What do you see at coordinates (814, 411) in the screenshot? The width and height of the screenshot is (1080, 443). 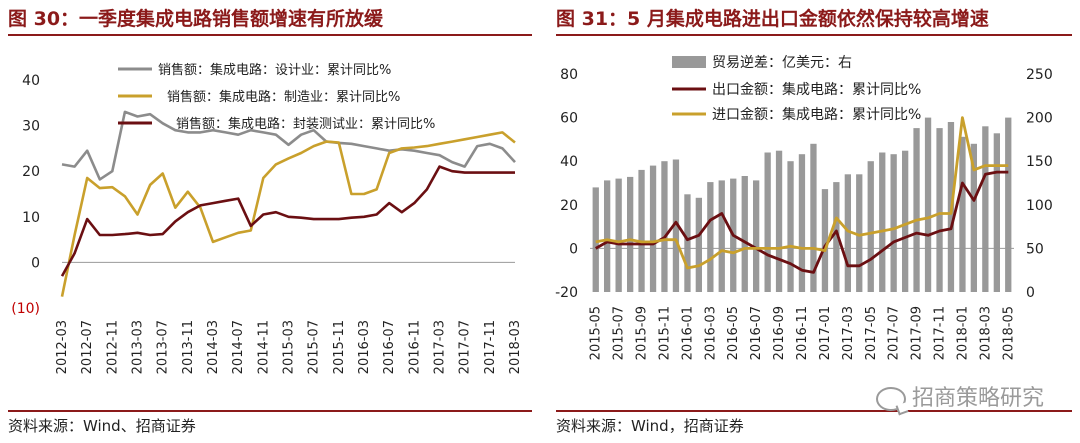 I see `right-source-rule` at bounding box center [814, 411].